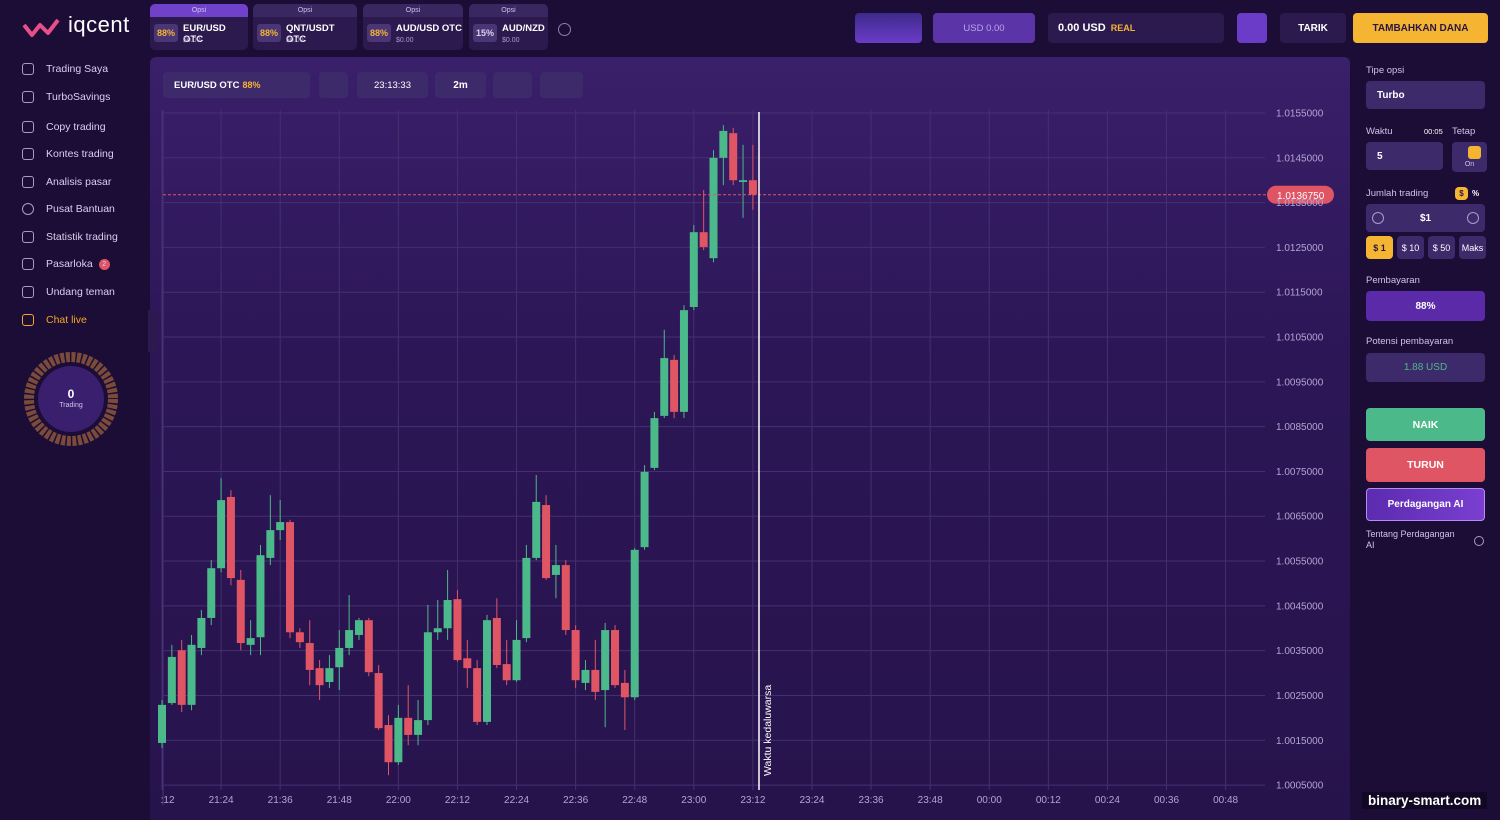  What do you see at coordinates (523, 28) in the screenshot?
I see `tab-name: AUD/NZD` at bounding box center [523, 28].